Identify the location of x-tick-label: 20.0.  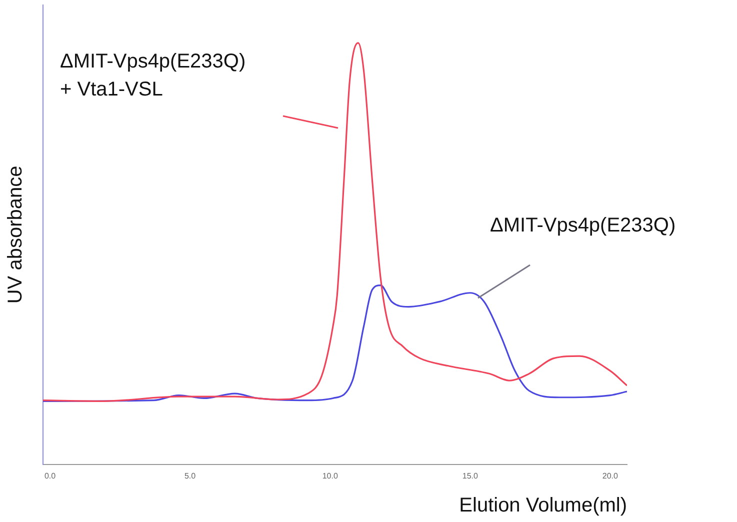
(610, 475).